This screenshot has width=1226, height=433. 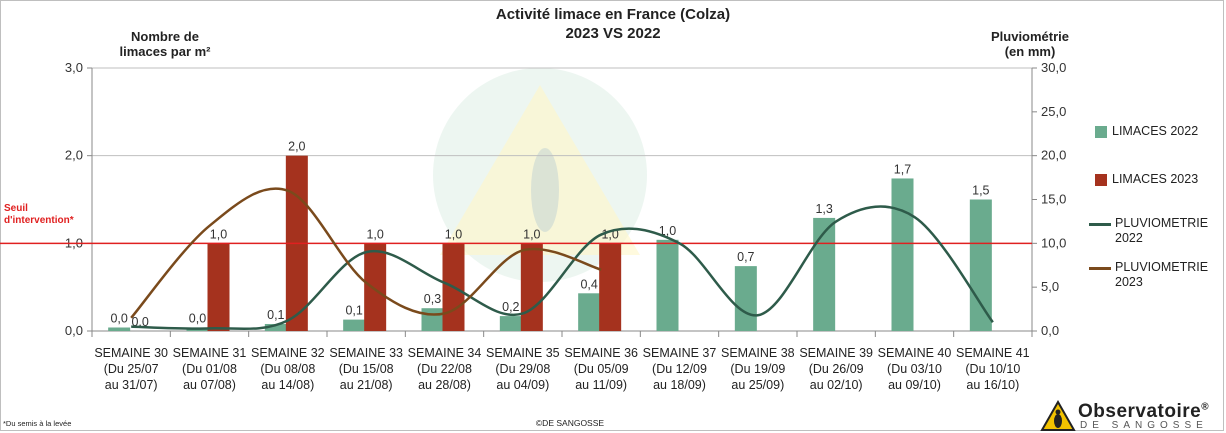 What do you see at coordinates (210, 353) in the screenshot?
I see `x-tick-label: SEMAINE 31` at bounding box center [210, 353].